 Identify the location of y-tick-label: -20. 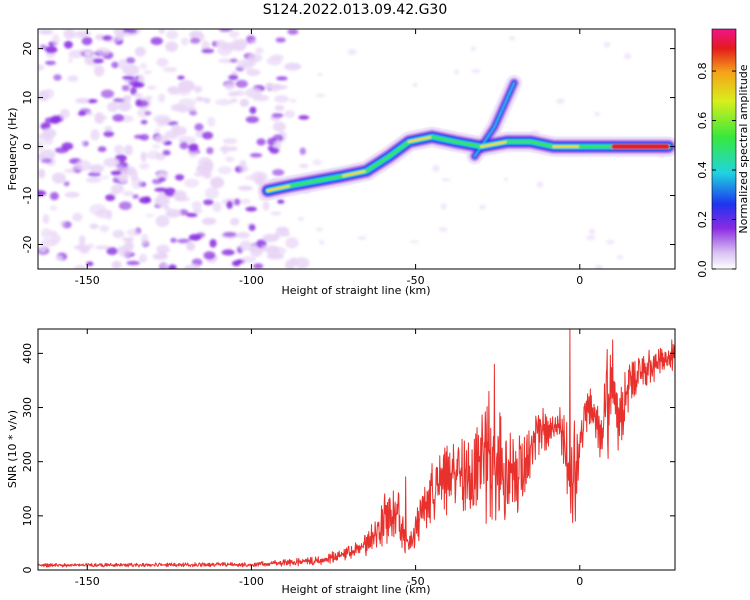
(27, 245).